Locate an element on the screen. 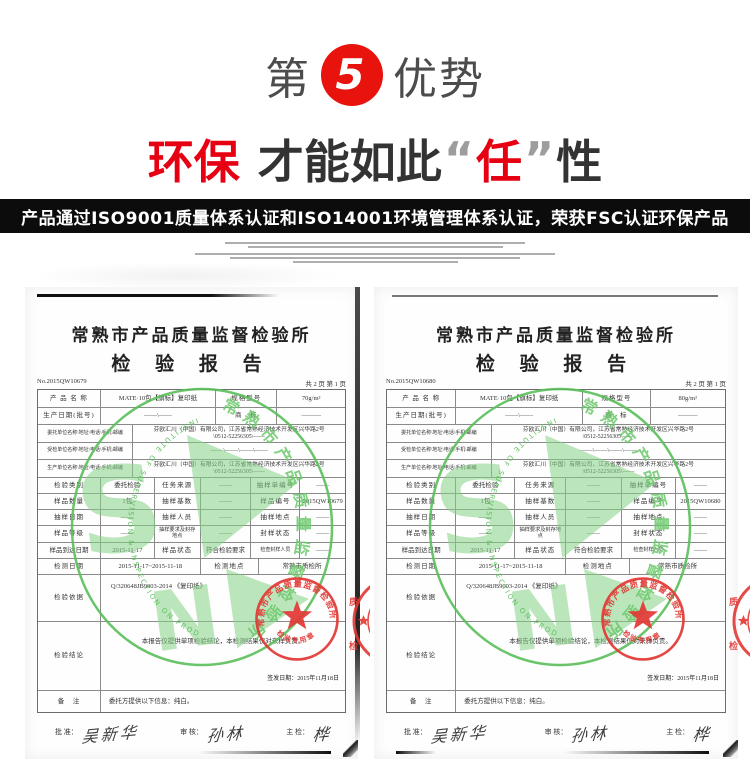 This screenshot has height=775, width=750. table-row: 产 品 名 称 MATE·10包【旗标】复印纸 规格型号 80g/m² is located at coordinates (556, 399).